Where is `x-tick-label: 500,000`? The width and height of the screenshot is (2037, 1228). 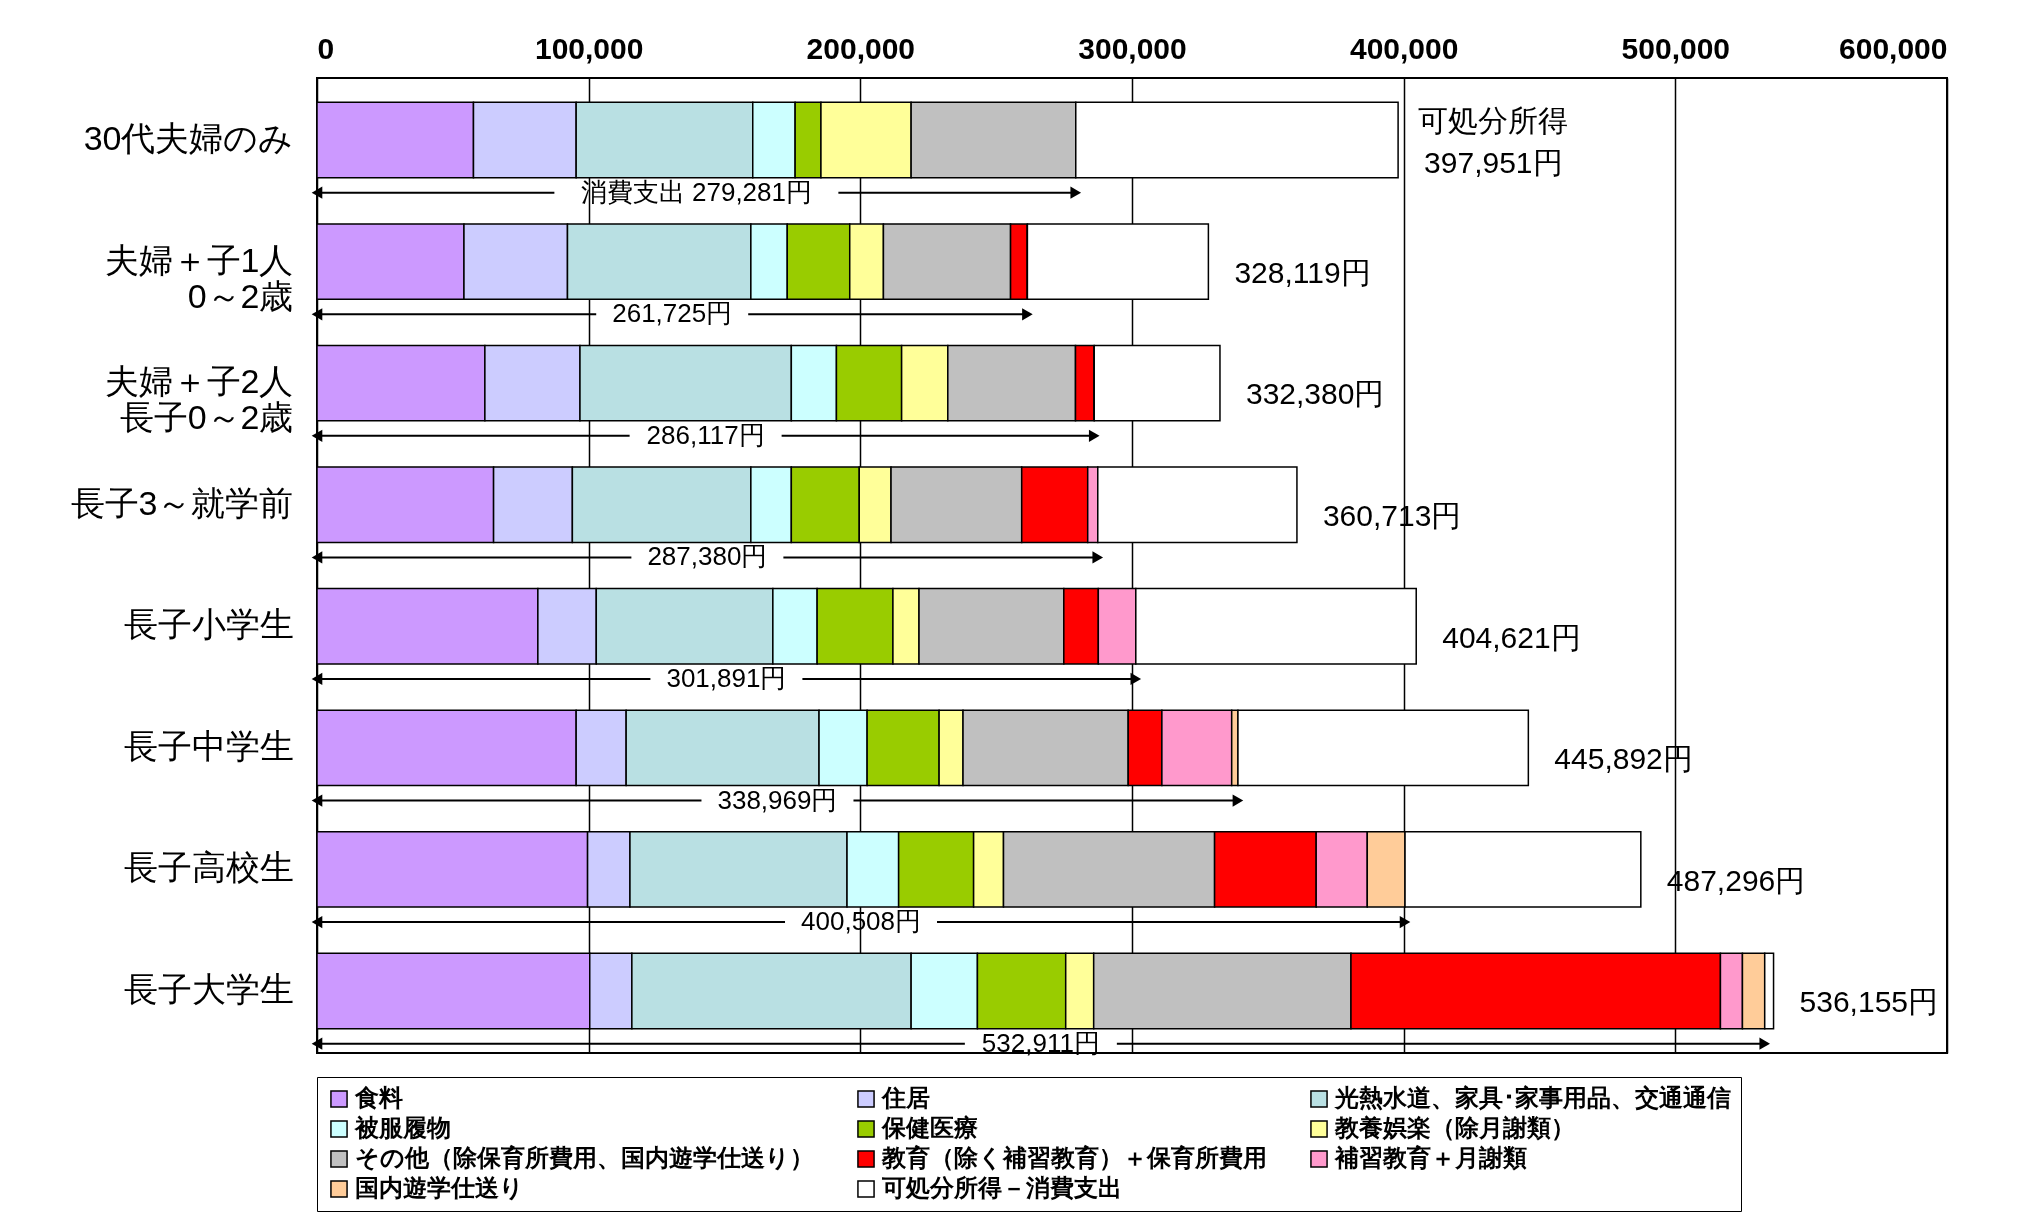 x-tick-label: 500,000 is located at coordinates (1676, 48).